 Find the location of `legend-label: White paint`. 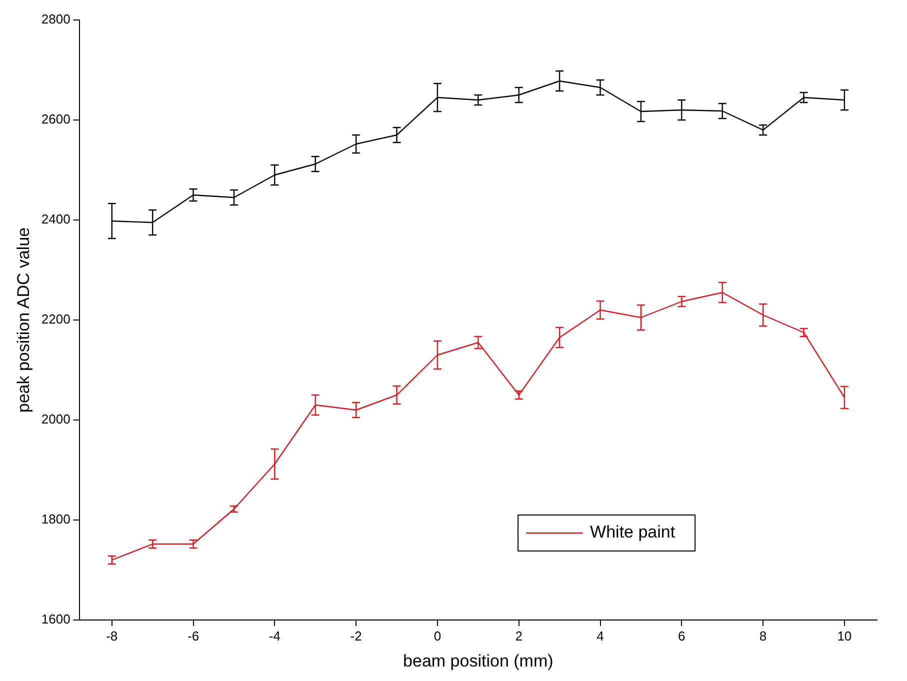

legend-label: White paint is located at coordinates (633, 532).